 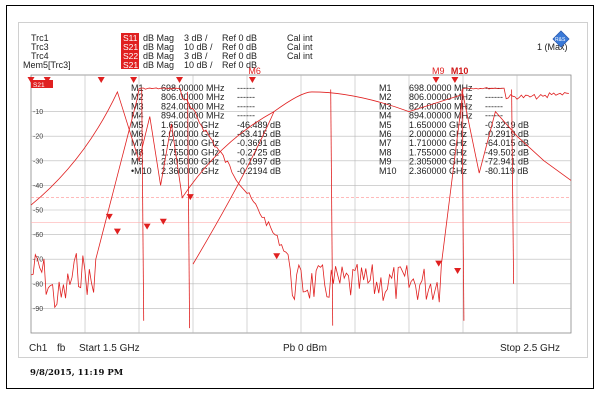 What do you see at coordinates (137, 88) in the screenshot?
I see `marker-left-id: M1` at bounding box center [137, 88].